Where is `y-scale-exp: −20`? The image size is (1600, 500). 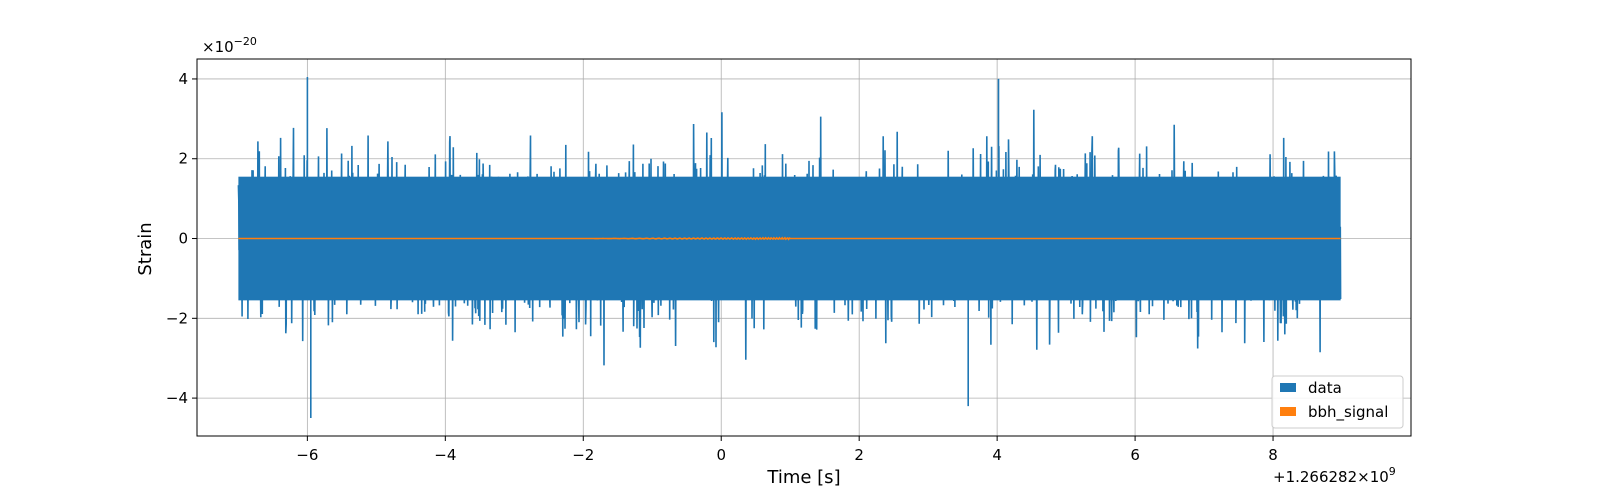 y-scale-exp: −20 is located at coordinates (245, 41).